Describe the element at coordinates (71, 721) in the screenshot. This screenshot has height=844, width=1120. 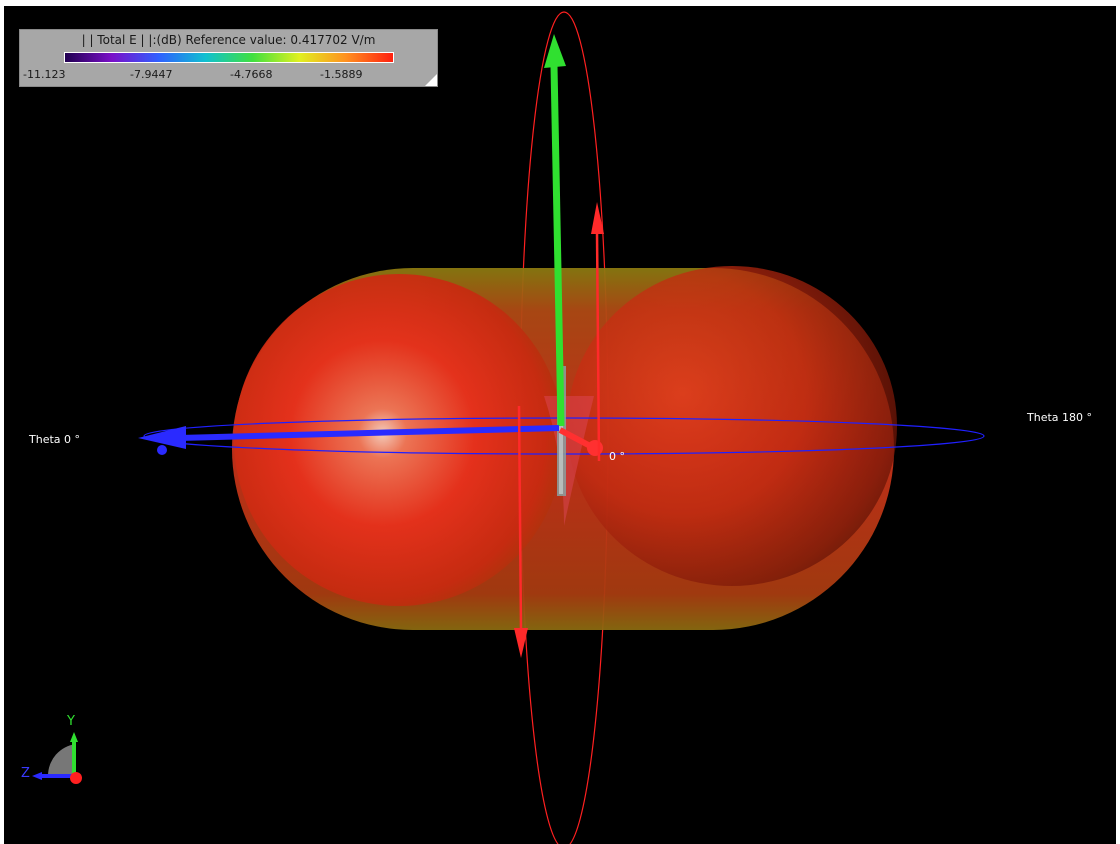
I see `triad-y-label: Y` at that location.